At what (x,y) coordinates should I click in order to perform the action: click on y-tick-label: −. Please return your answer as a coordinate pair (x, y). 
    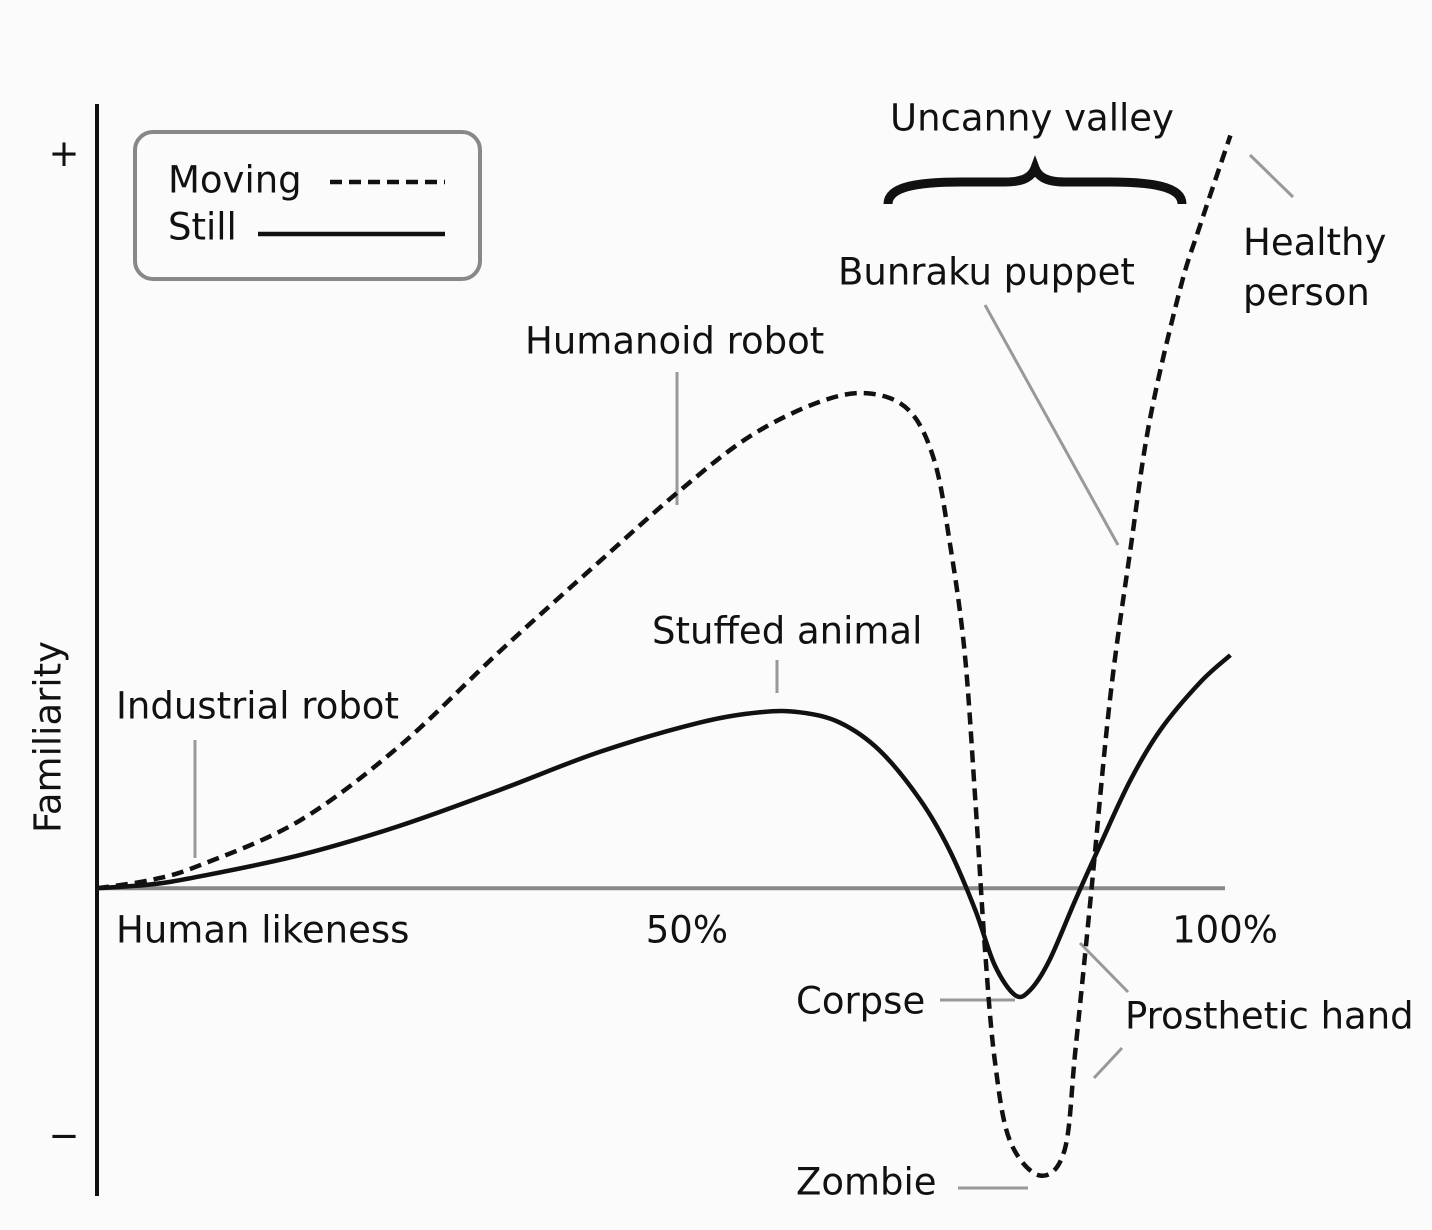
    Looking at the image, I should click on (63, 1135).